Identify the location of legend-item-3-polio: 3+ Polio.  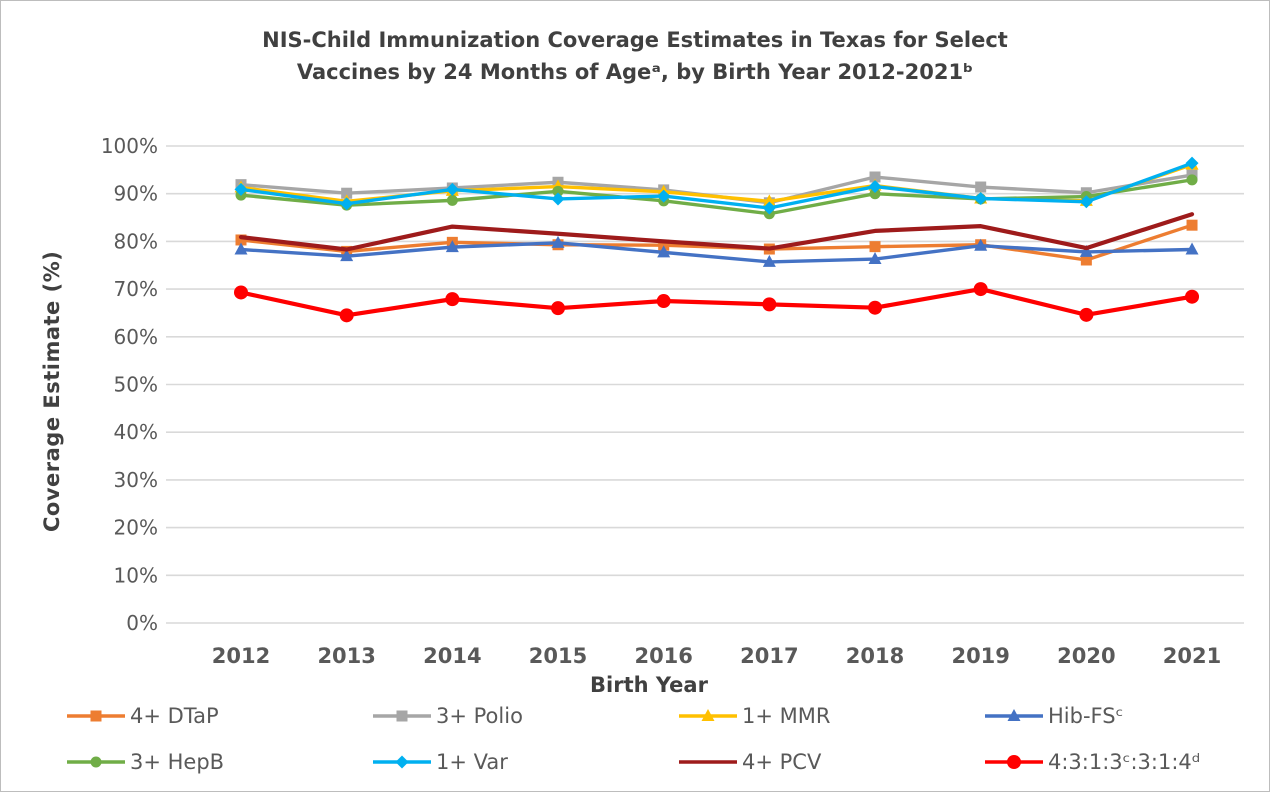
(524, 716).